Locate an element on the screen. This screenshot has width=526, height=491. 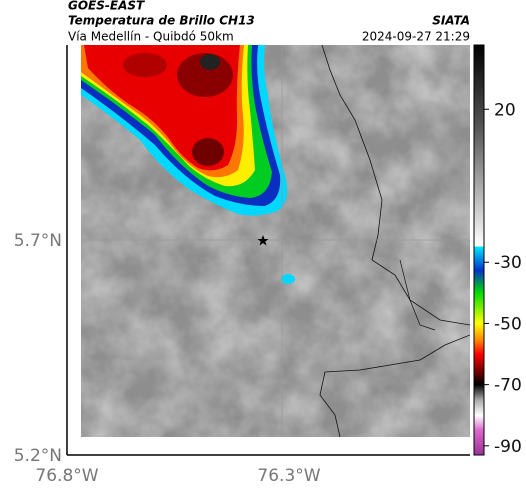
colorbar-tick-label: -50 is located at coordinates (508, 324).